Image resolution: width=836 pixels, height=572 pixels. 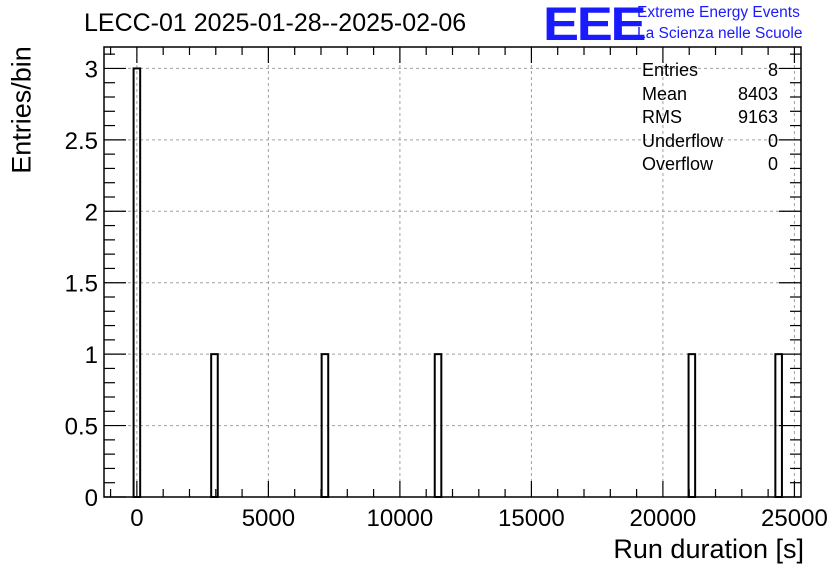 What do you see at coordinates (91, 498) in the screenshot?
I see `y-tick-label: 0` at bounding box center [91, 498].